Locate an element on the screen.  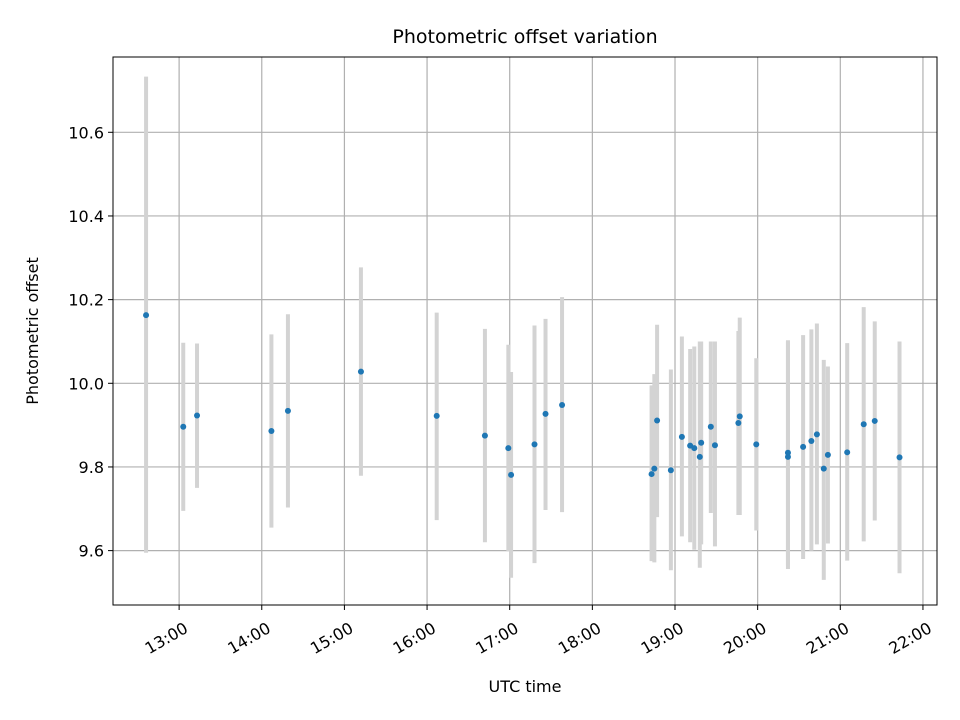
y-tick-label: 9.6 is located at coordinates (91, 551).